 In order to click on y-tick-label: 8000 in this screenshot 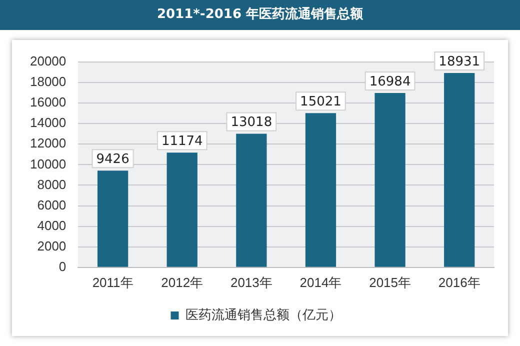, I will do `click(51, 184)`.